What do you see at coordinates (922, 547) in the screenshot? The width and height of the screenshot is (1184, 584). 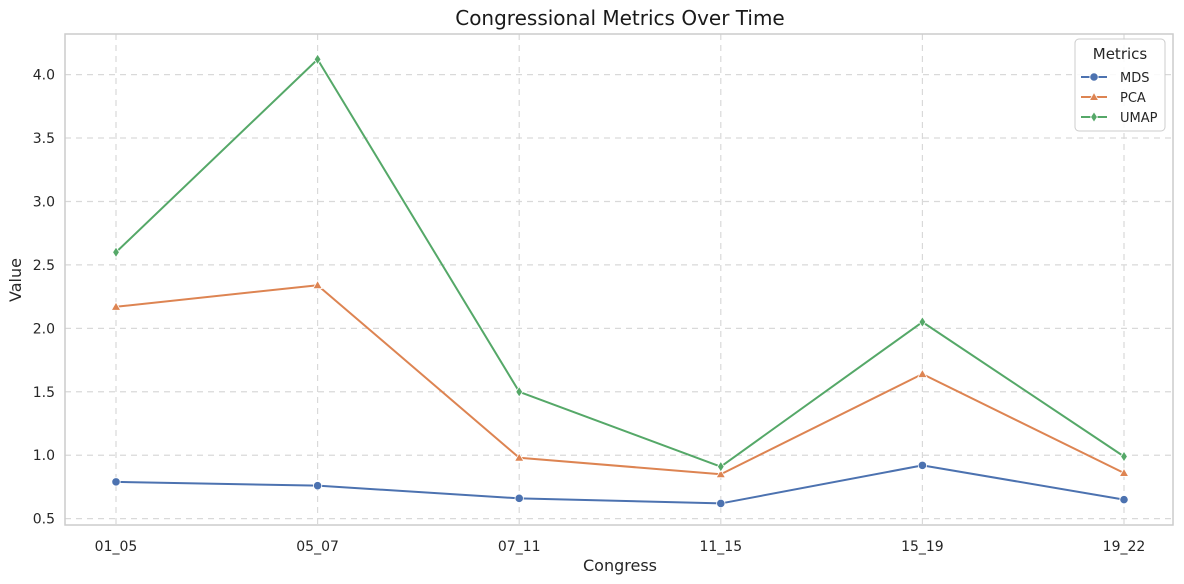 I see `x-tick-label: 15_19` at bounding box center [922, 547].